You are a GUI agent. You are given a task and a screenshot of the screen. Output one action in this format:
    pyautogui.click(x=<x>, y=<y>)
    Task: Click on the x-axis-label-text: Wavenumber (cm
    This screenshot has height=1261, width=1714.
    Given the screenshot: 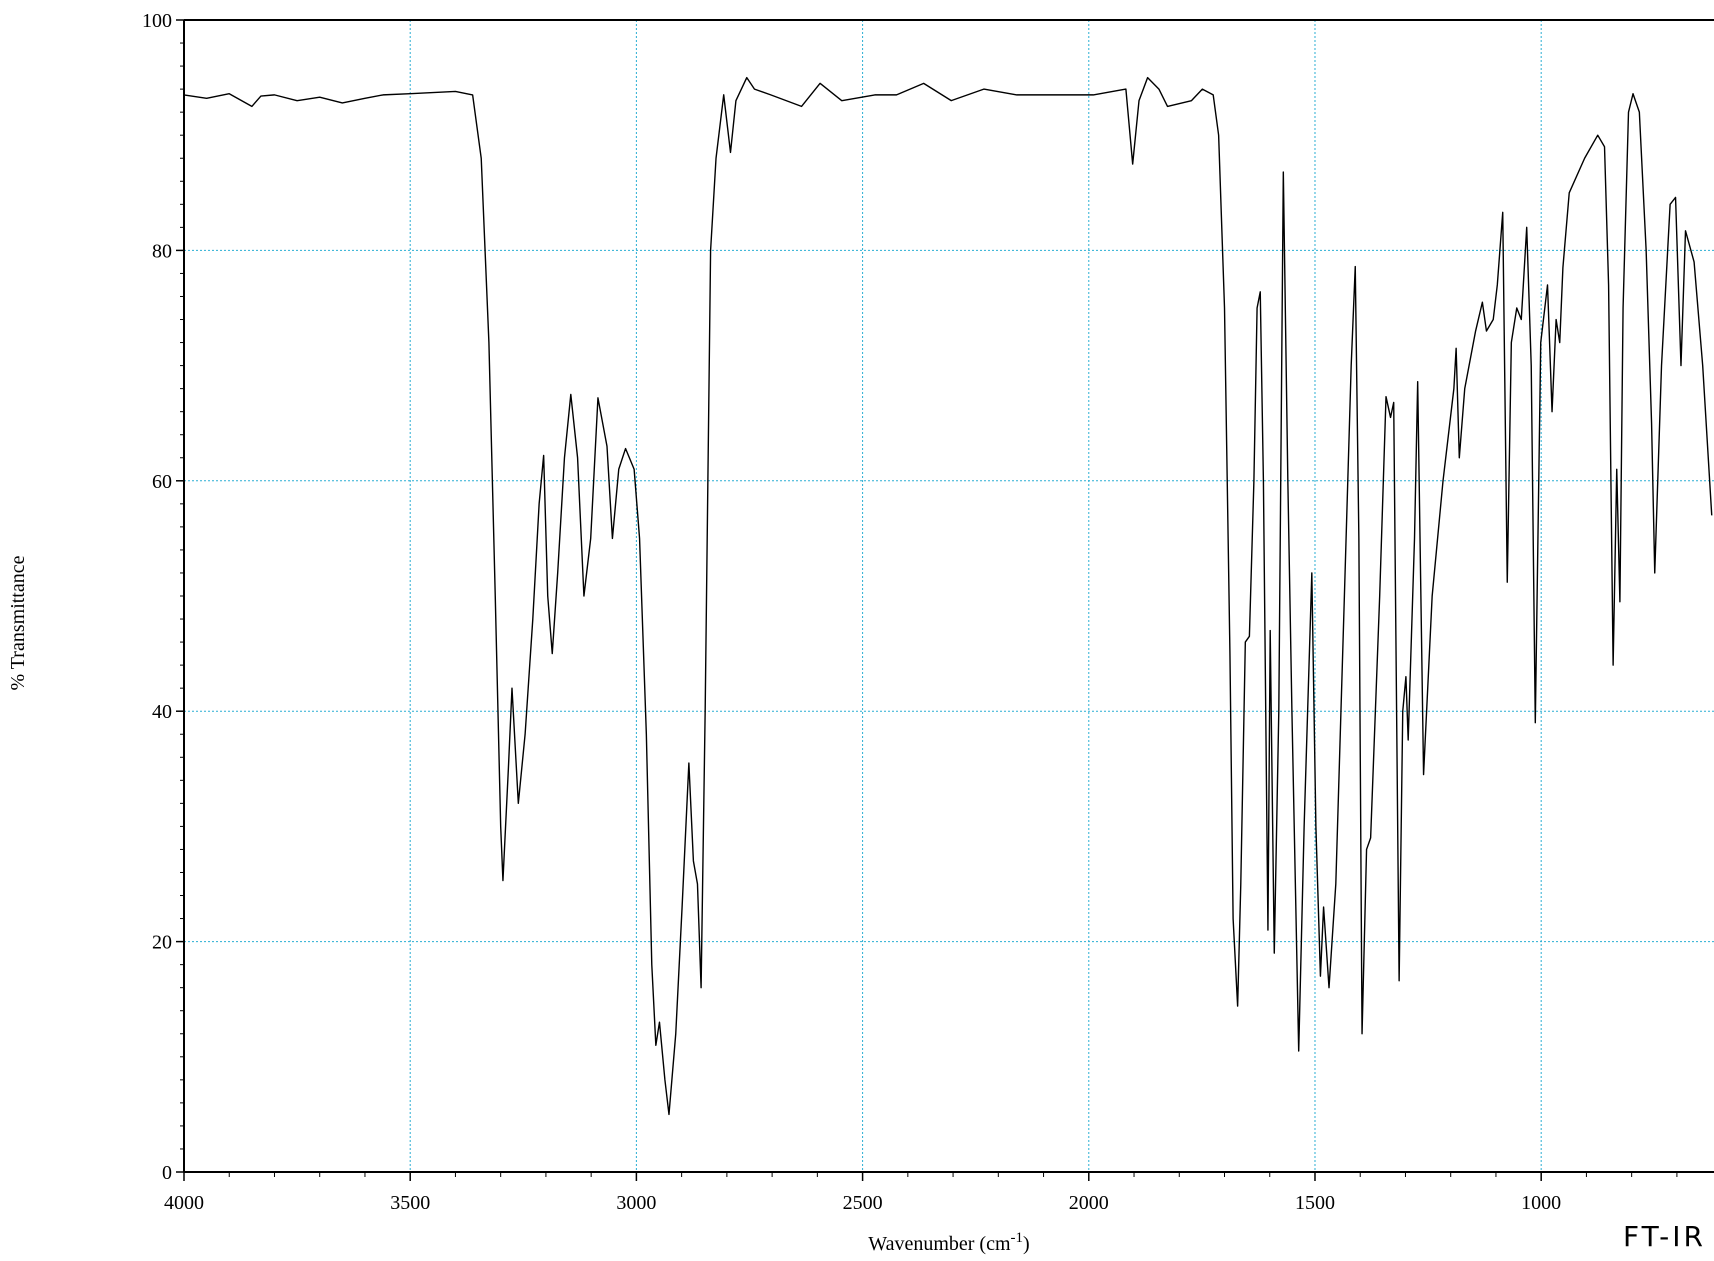 What is the action you would take?
    pyautogui.click(x=939, y=1244)
    